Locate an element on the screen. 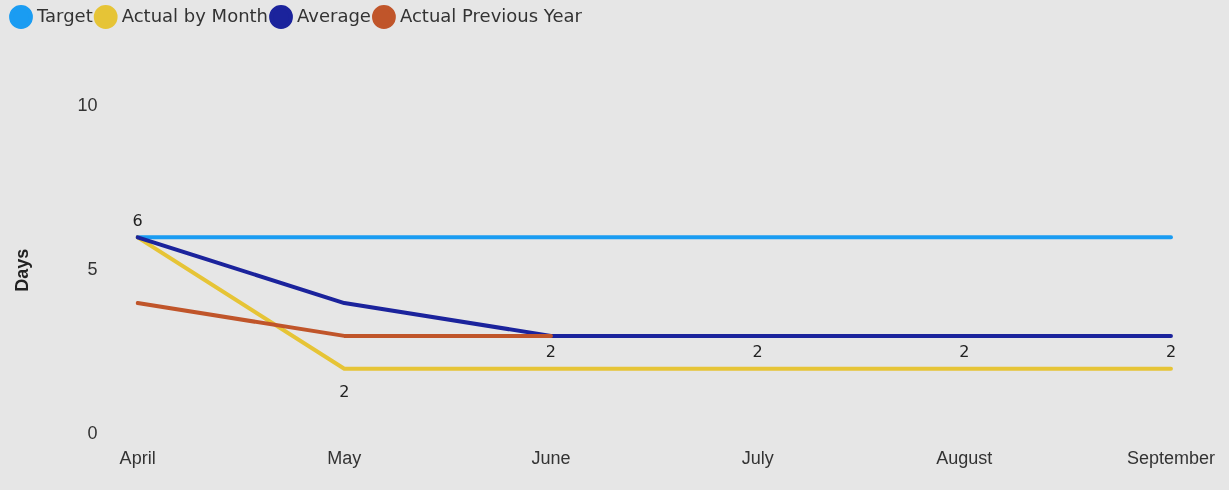 The height and width of the screenshot is (490, 1229). x-tick-label: July is located at coordinates (757, 458).